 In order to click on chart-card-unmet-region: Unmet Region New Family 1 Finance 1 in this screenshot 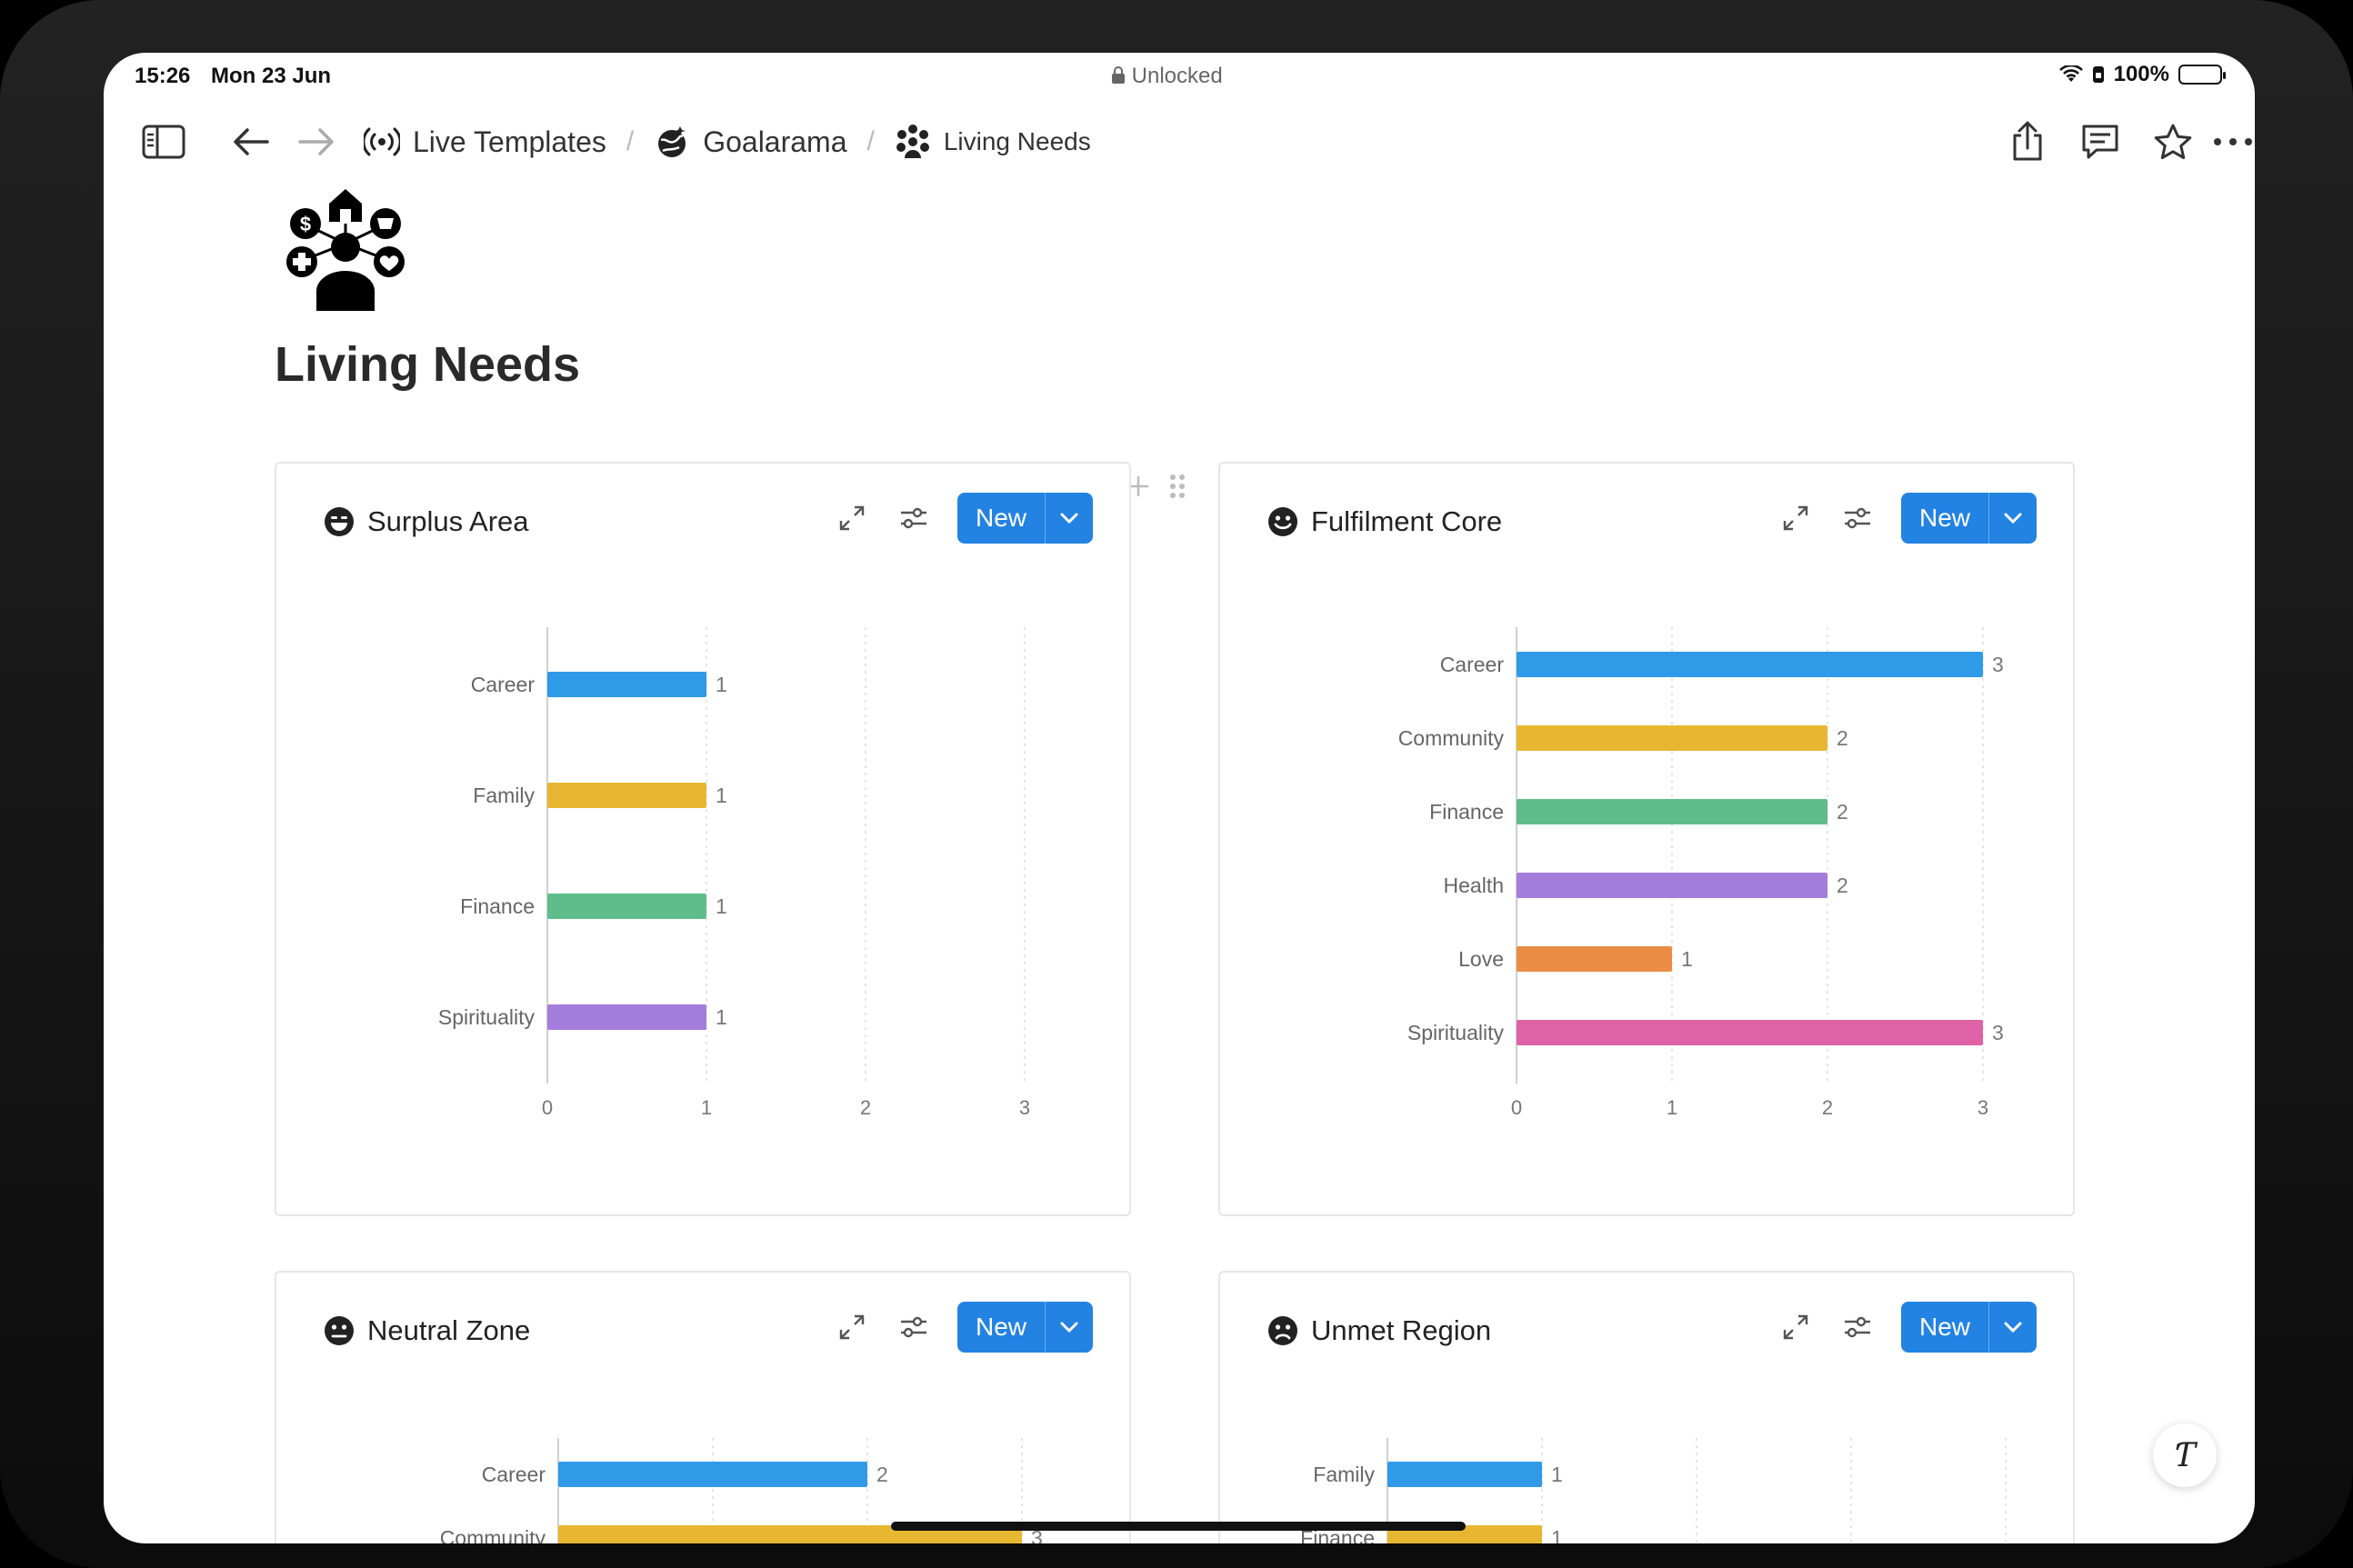, I will do `click(1646, 1407)`.